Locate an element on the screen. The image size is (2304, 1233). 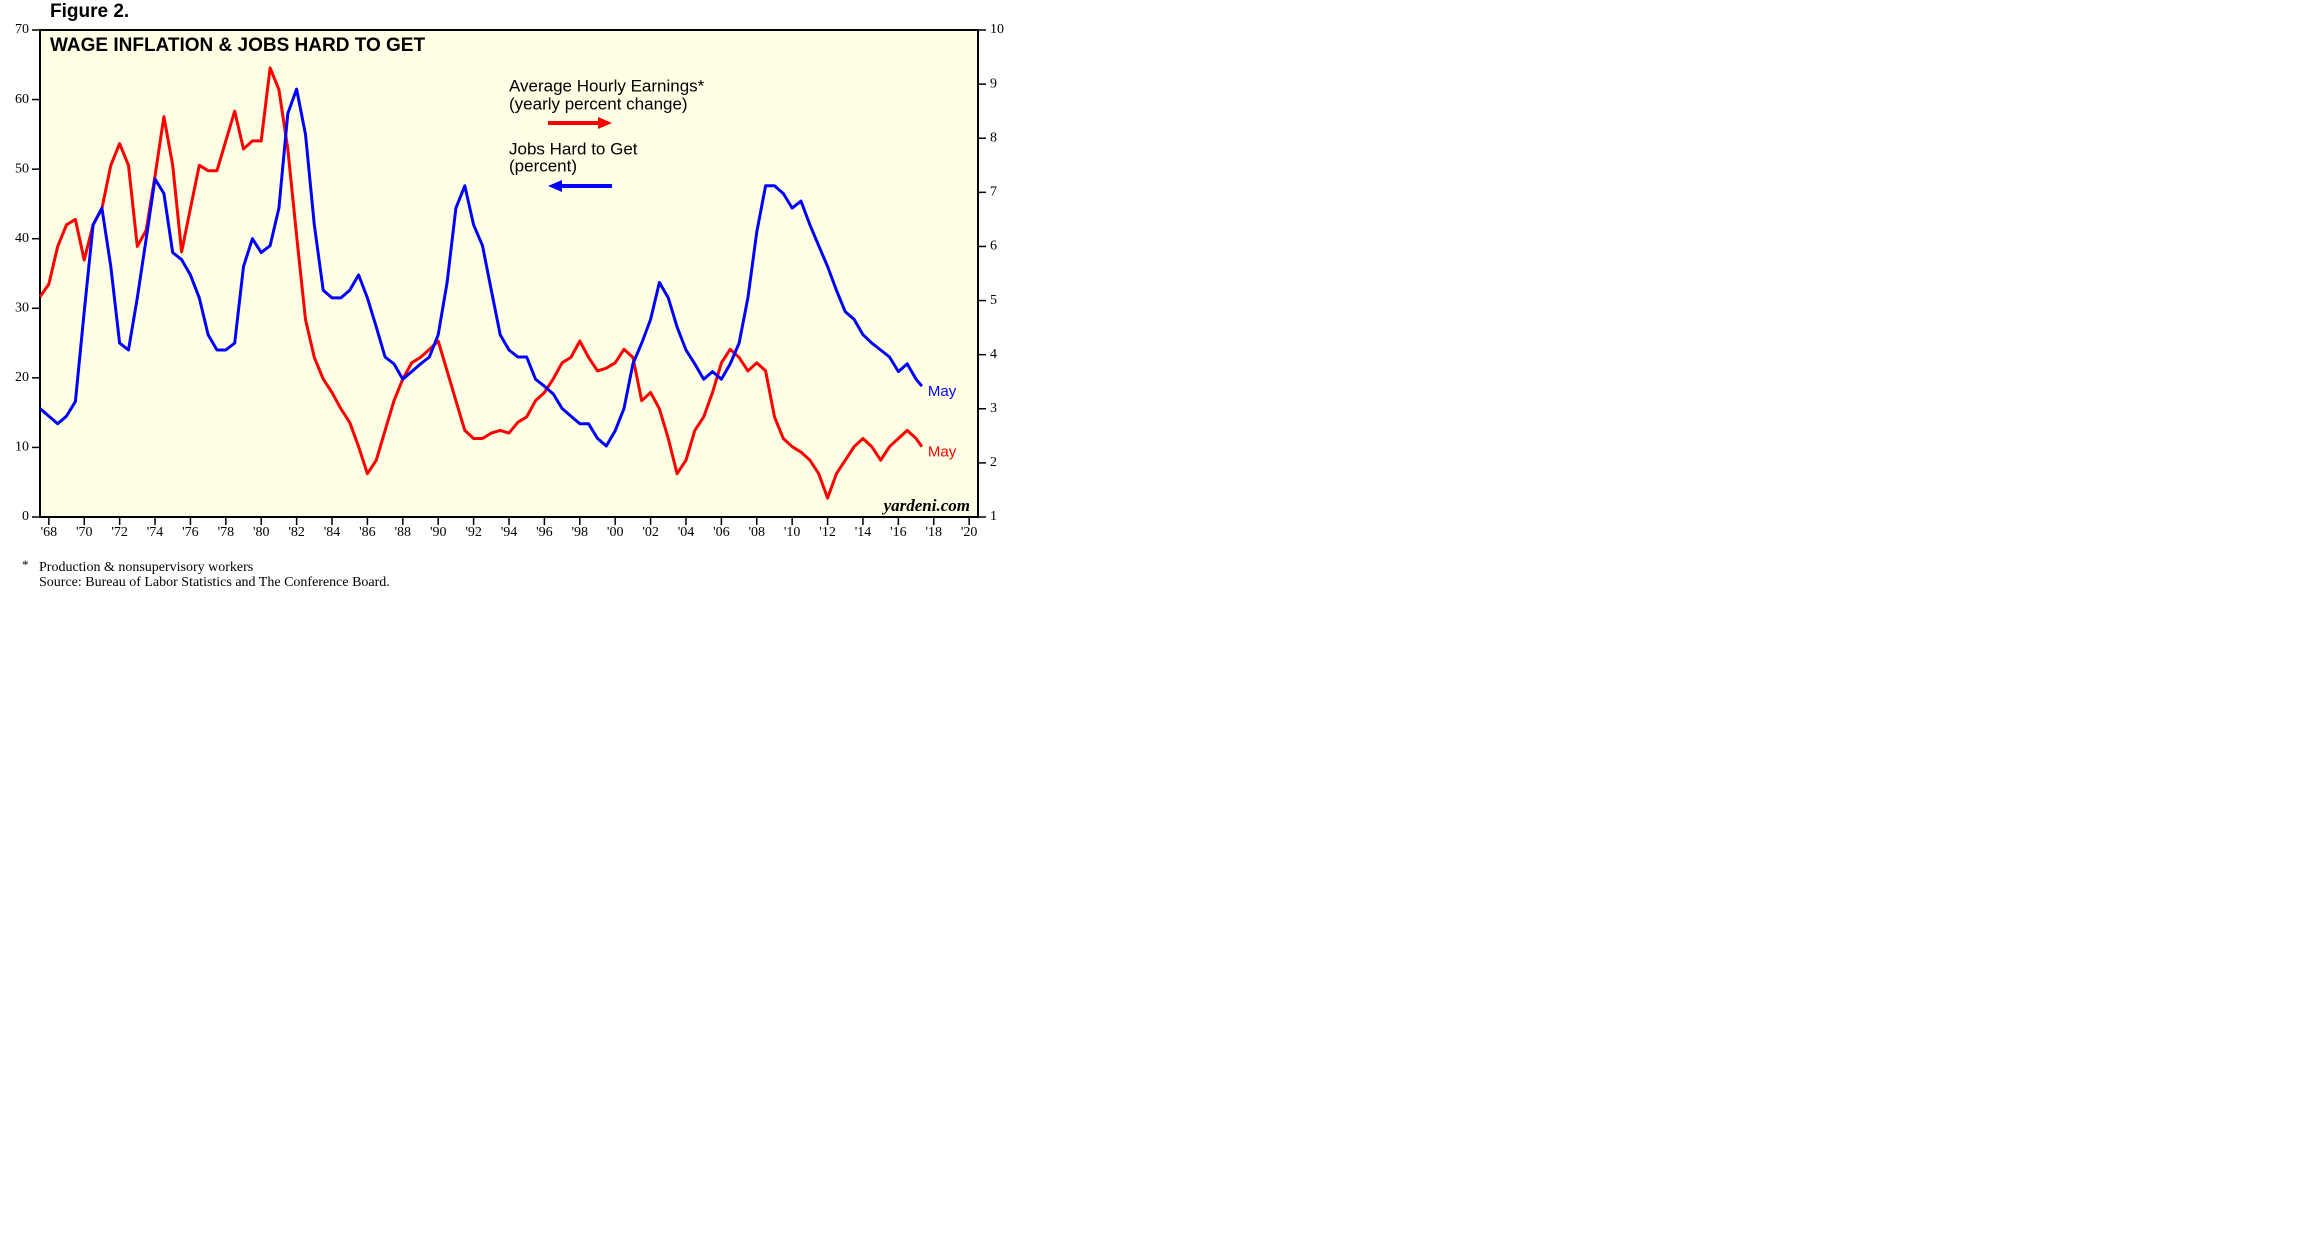
y-tick-label: 40 is located at coordinates (22, 238).